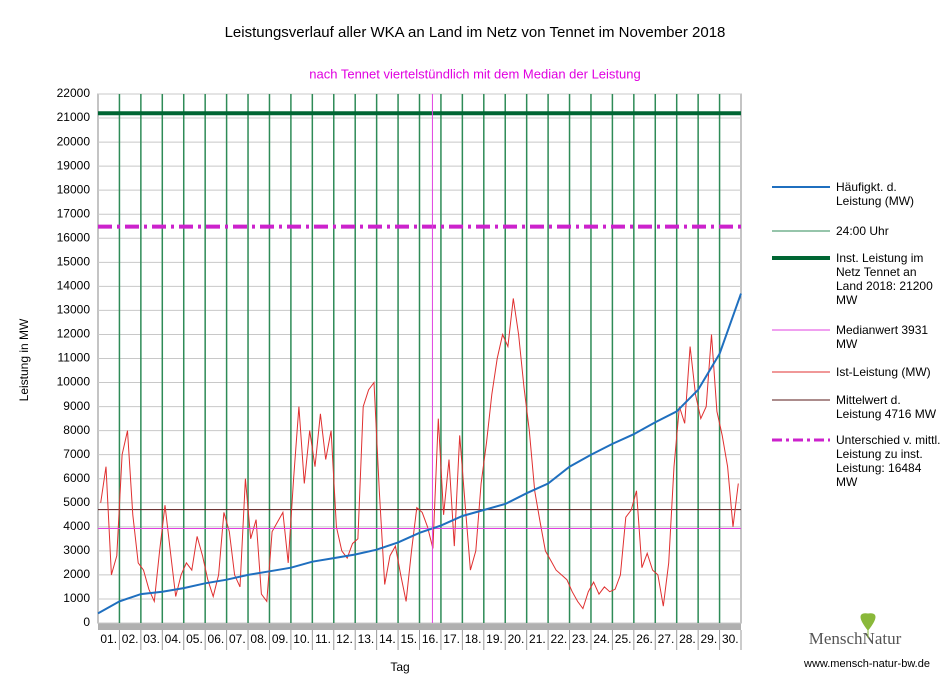 This screenshot has height=680, width=945. Describe the element at coordinates (875, 194) in the screenshot. I see `legend-entry: Häufigkt. d. Leistung (MW)` at that location.